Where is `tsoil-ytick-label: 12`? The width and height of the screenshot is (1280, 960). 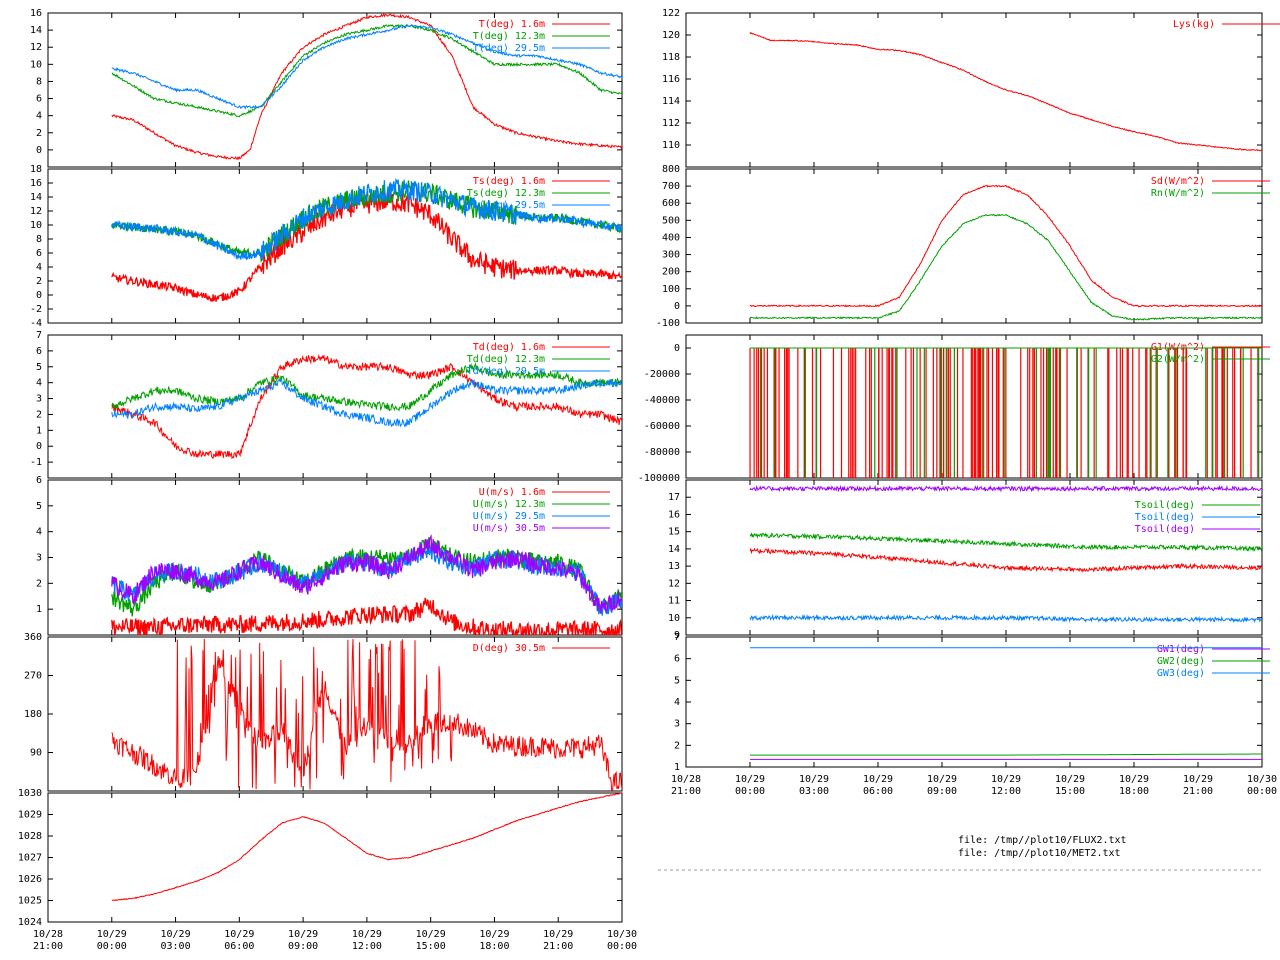
tsoil-ytick-label: 12 is located at coordinates (674, 583).